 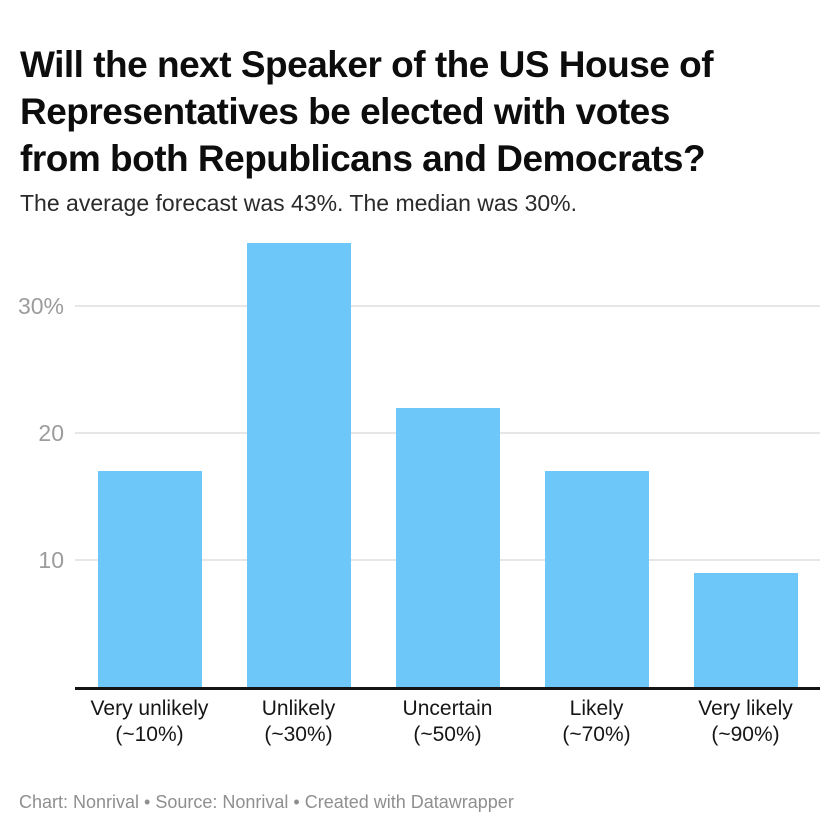 I want to click on x-tick-label-very-likely: Very likely (~90%), so click(x=745, y=722).